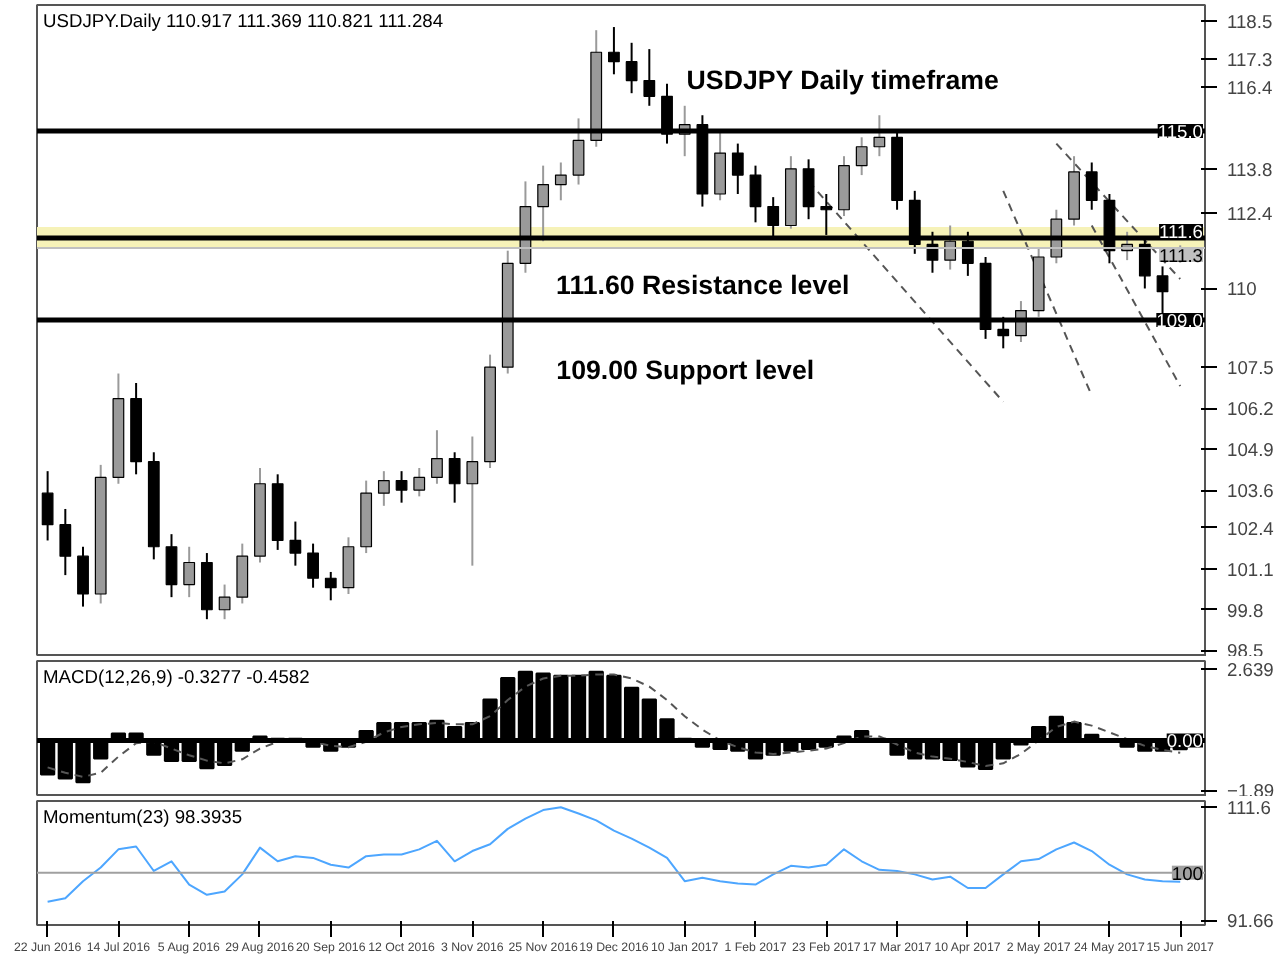  I want to click on ref-line-label: 115.0, so click(1180, 131).